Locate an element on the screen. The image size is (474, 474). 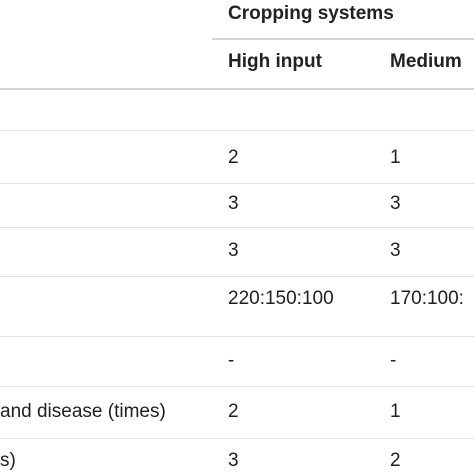
column-header-rule is located at coordinates (237, 89).